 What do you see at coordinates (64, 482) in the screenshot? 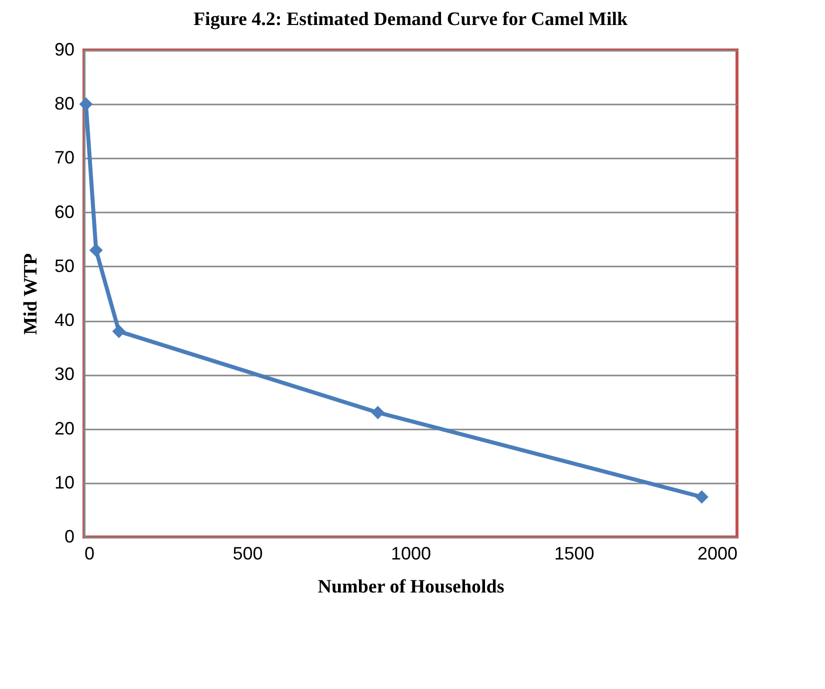
I see `y-tick-label: 10` at bounding box center [64, 482].